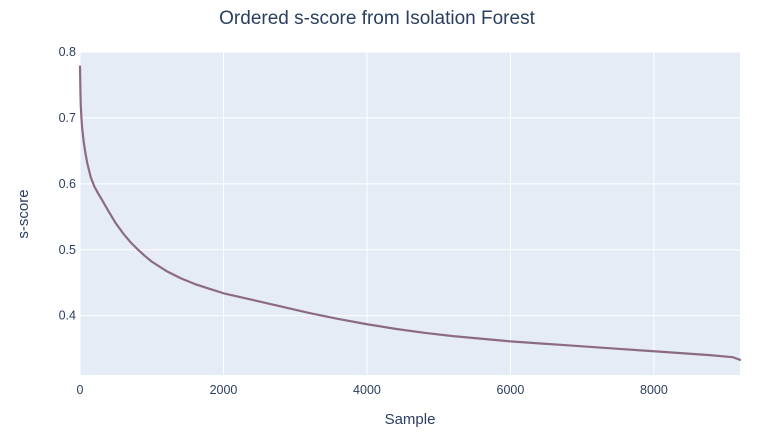 The height and width of the screenshot is (443, 758). Describe the element at coordinates (511, 390) in the screenshot. I see `x-tick-label: 6000` at that location.